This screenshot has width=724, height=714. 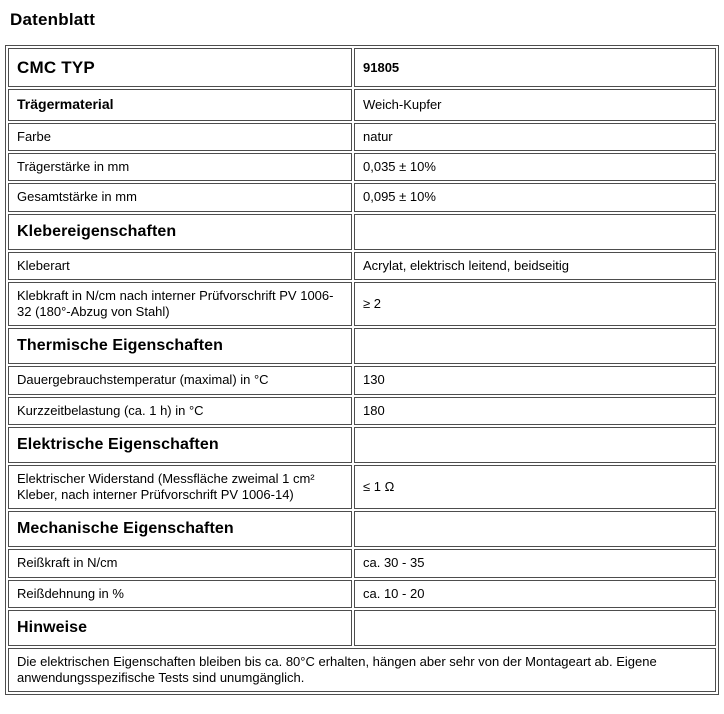 I want to click on section-row-hinweise: Hinweise, so click(x=362, y=627).